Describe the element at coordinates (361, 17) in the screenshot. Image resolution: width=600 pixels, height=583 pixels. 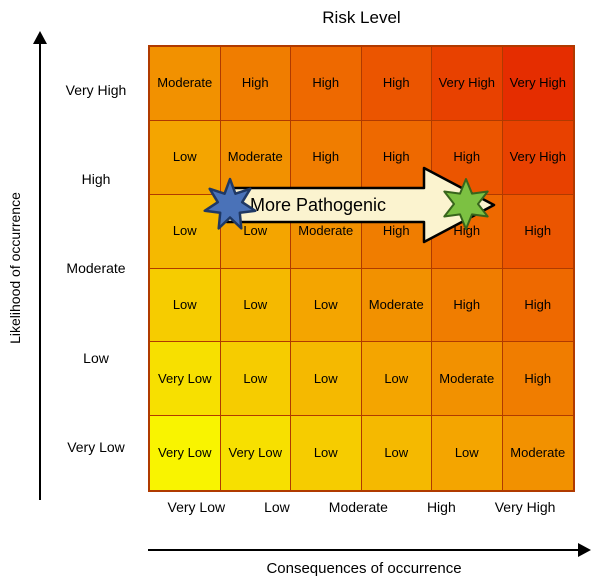
I see `chart-title: Risk Level` at that location.